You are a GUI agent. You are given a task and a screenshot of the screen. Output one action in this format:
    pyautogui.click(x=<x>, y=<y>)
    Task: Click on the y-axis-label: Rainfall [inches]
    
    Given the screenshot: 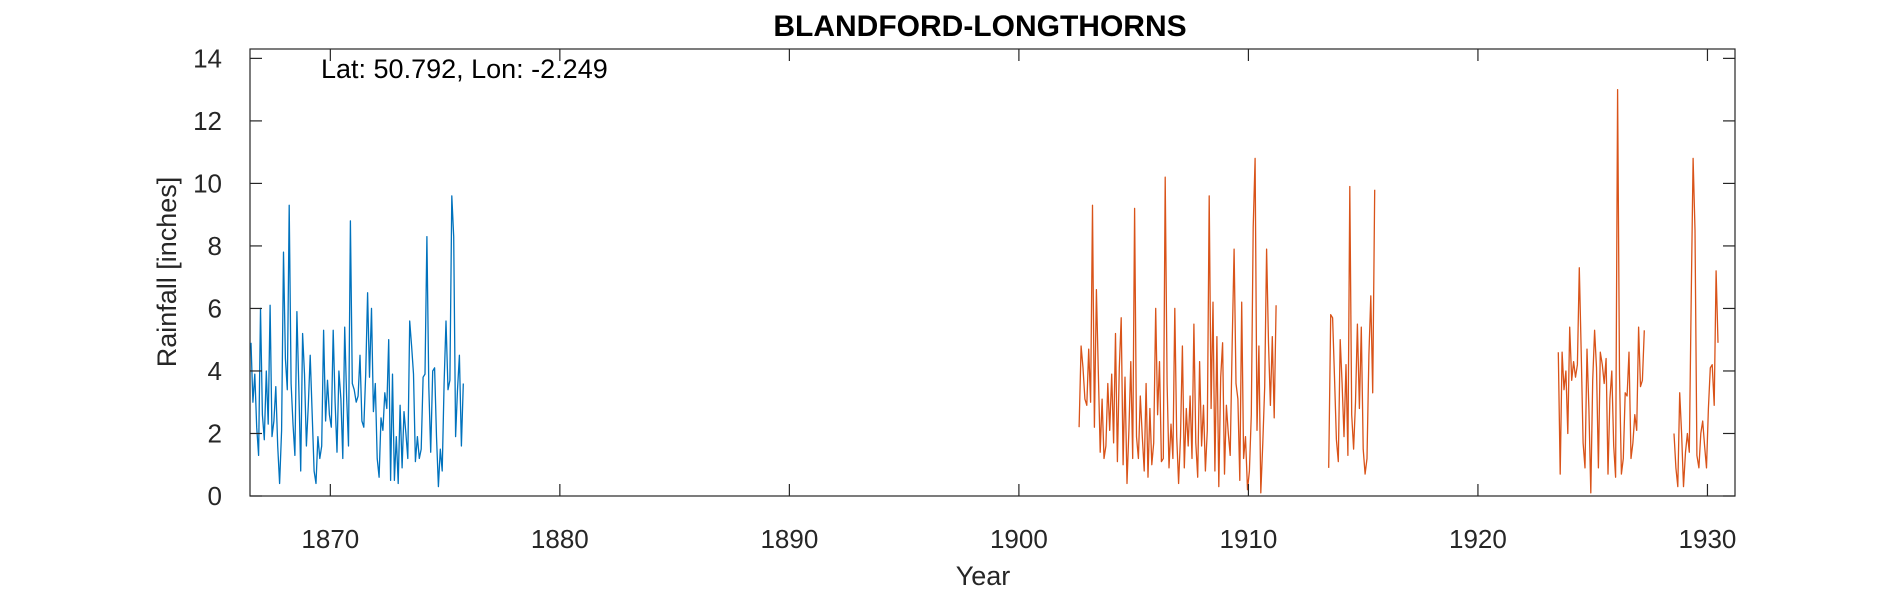 What is the action you would take?
    pyautogui.click(x=167, y=272)
    